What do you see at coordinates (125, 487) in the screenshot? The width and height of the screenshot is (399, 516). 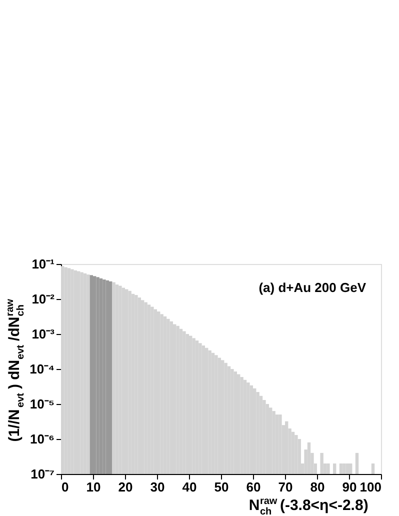 I see `x-tick-label: 20` at bounding box center [125, 487].